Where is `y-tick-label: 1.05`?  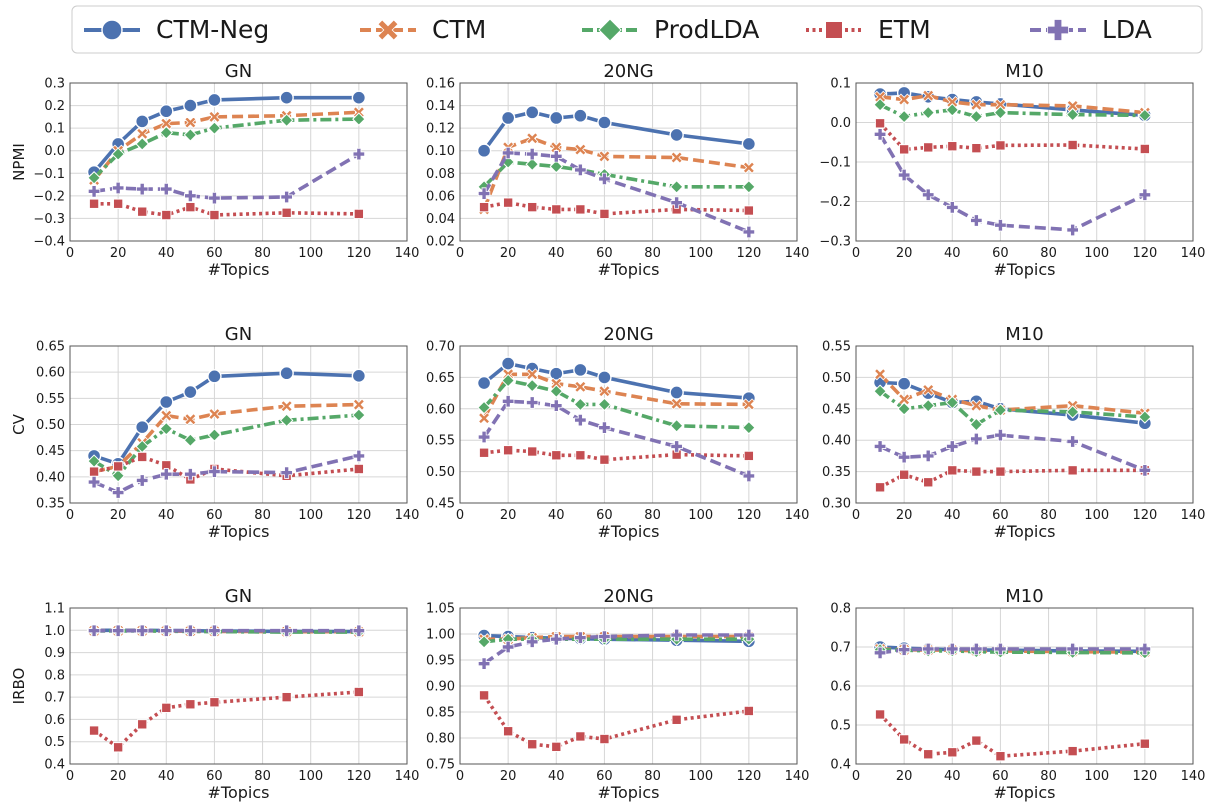
y-tick-label: 1.05 is located at coordinates (440, 609).